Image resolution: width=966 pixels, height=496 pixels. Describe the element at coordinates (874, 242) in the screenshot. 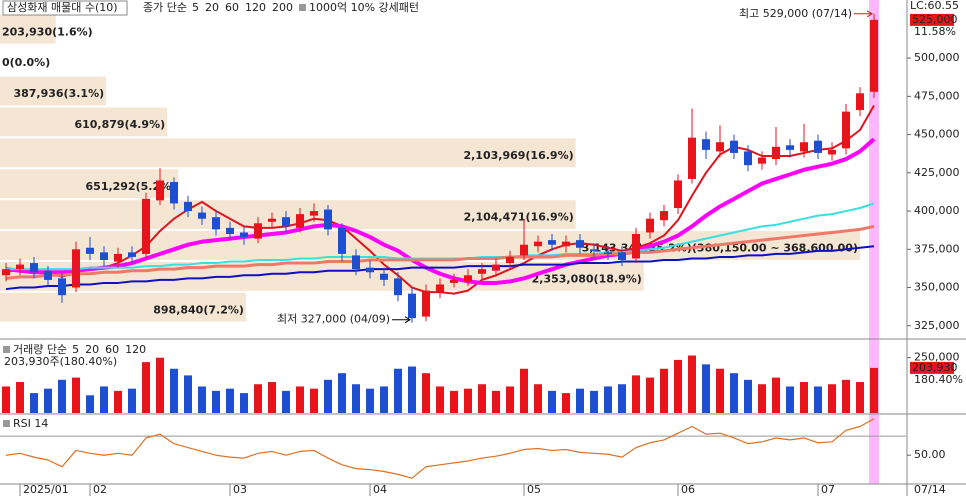

I see `current-highlight` at that location.